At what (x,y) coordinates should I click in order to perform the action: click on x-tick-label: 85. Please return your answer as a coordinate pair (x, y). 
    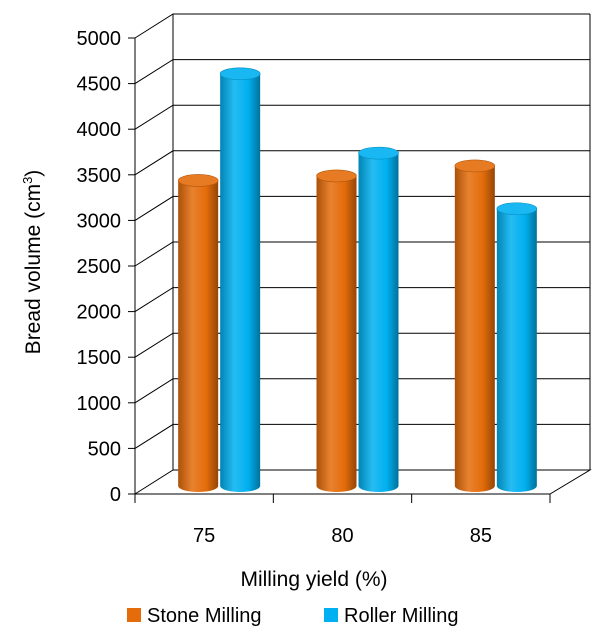
    Looking at the image, I should click on (481, 536).